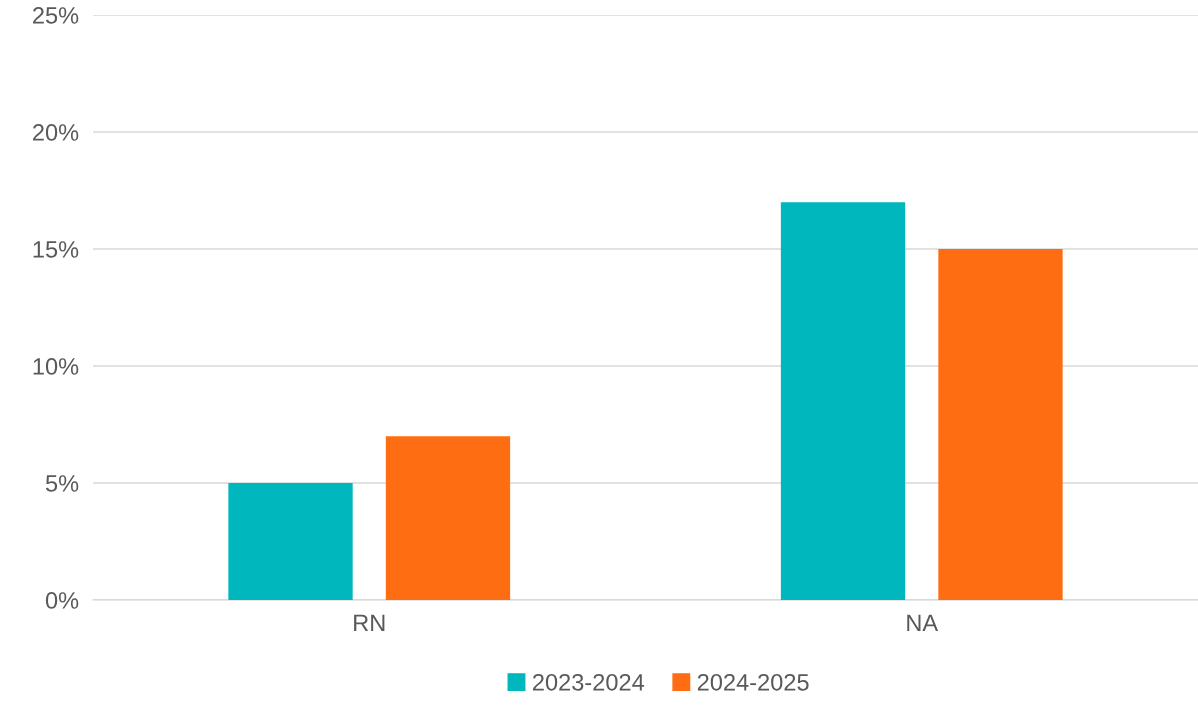  What do you see at coordinates (56, 366) in the screenshot?
I see `y-tick-label: 10%` at bounding box center [56, 366].